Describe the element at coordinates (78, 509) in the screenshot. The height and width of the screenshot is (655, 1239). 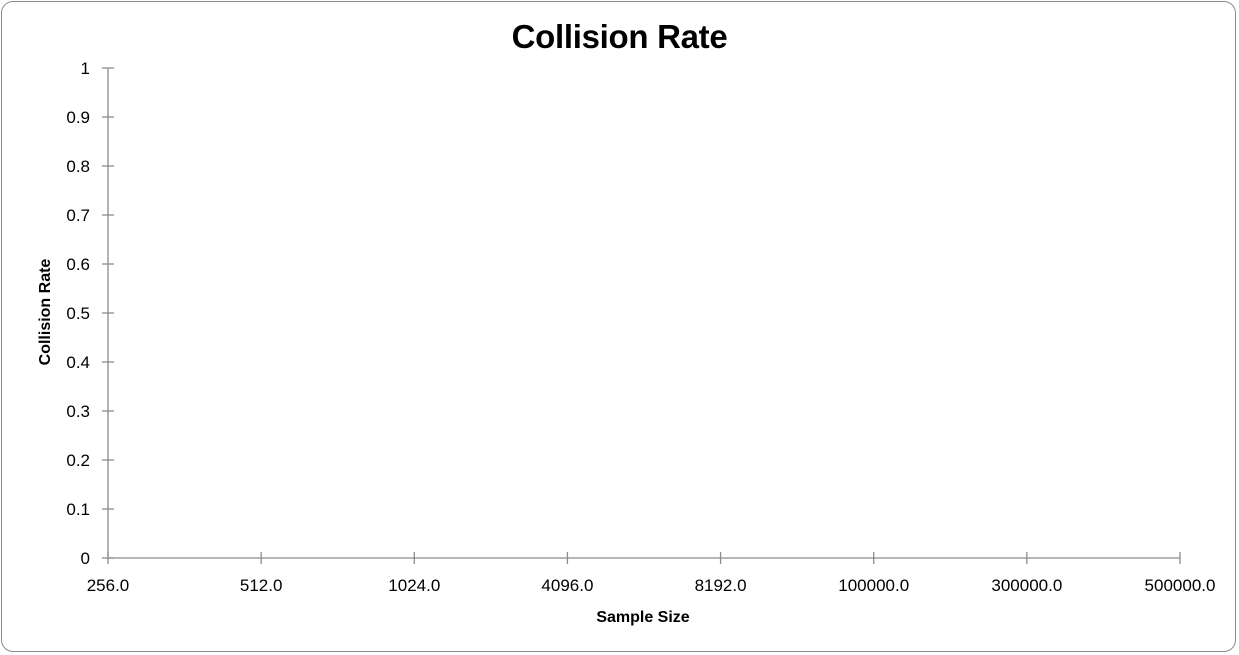
I see `y-tick-label: 0.1` at that location.